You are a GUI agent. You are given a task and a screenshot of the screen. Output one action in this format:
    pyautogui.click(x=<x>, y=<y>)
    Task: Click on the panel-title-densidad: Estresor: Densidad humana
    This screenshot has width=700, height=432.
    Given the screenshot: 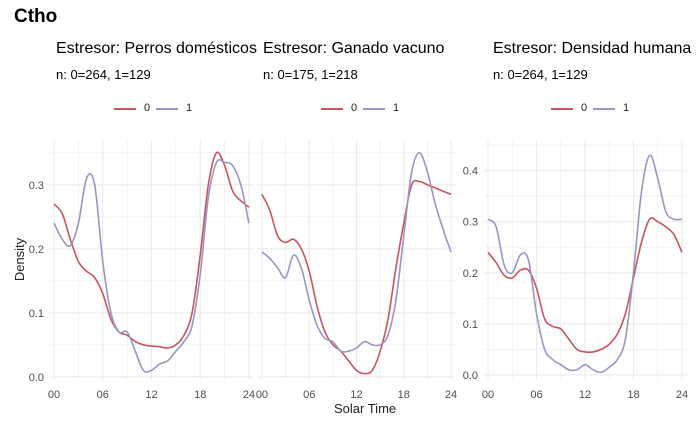 What is the action you would take?
    pyautogui.click(x=592, y=48)
    